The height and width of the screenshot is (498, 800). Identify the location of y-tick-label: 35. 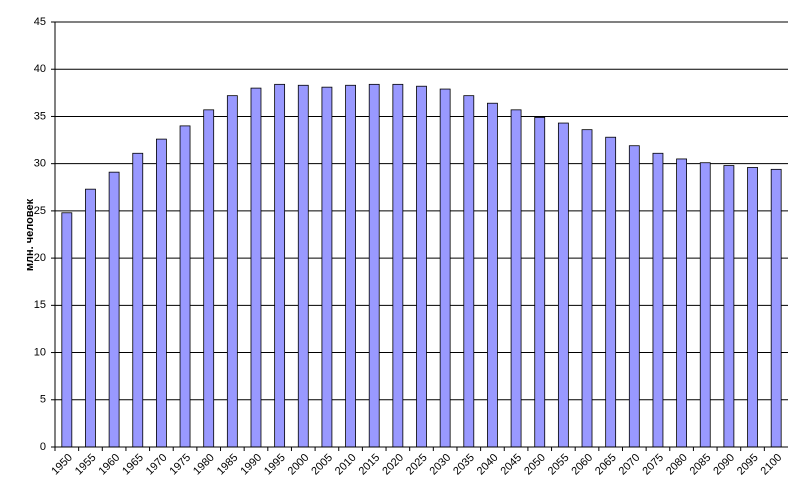
(40, 116).